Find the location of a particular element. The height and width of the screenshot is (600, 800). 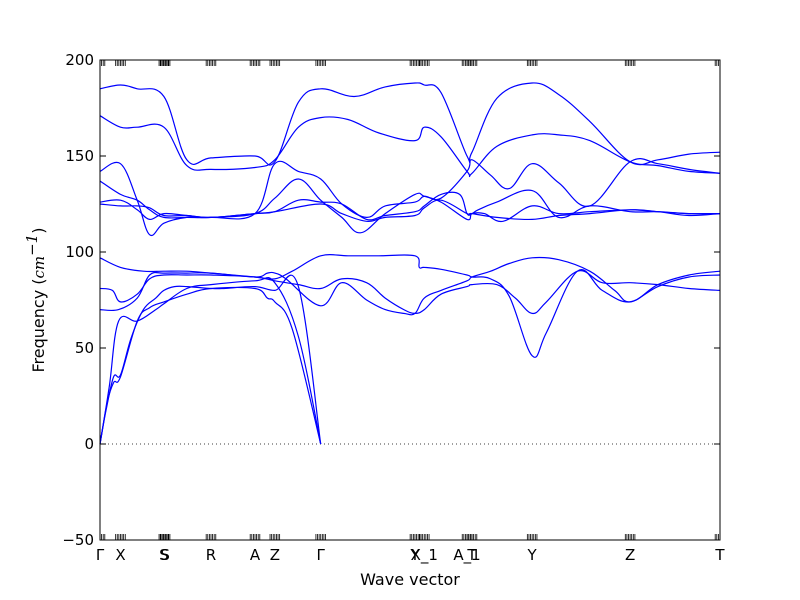

y-tick-label: 0 is located at coordinates (89, 444).